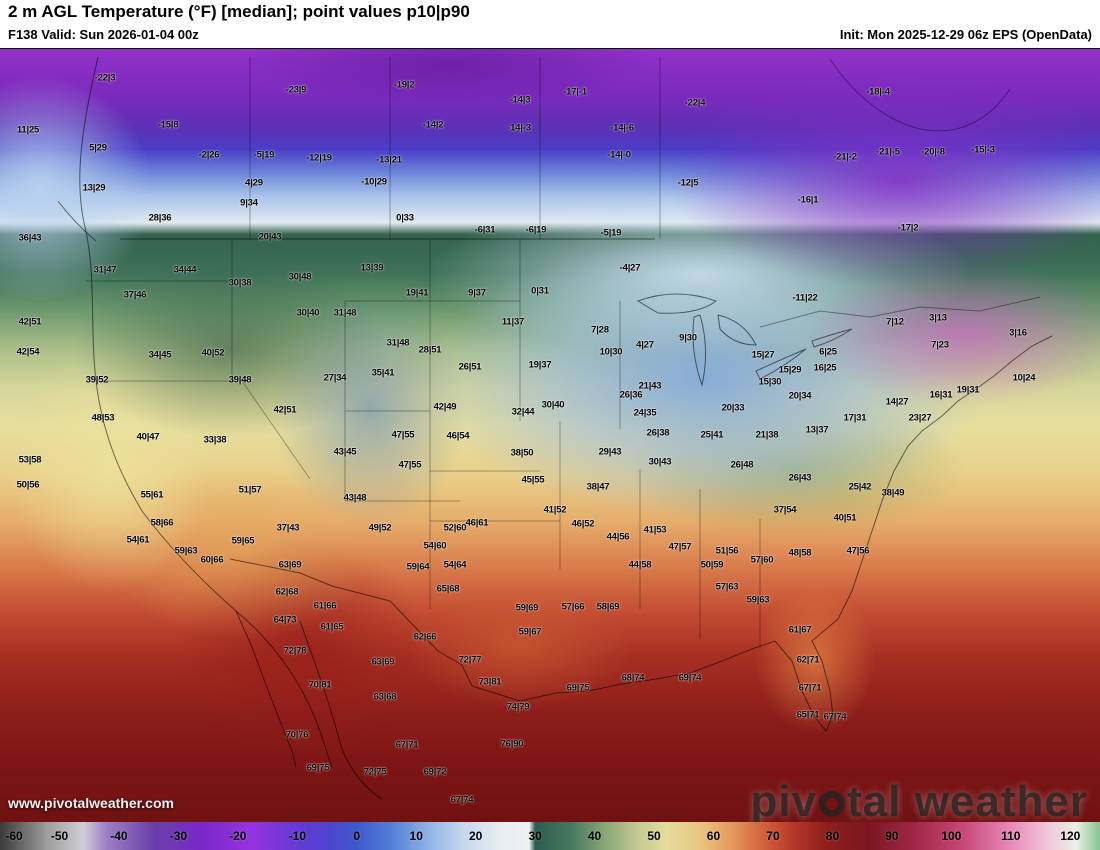 This screenshot has width=1100, height=850. Describe the element at coordinates (178, 836) in the screenshot. I see `colorbar-tick: -30` at that location.